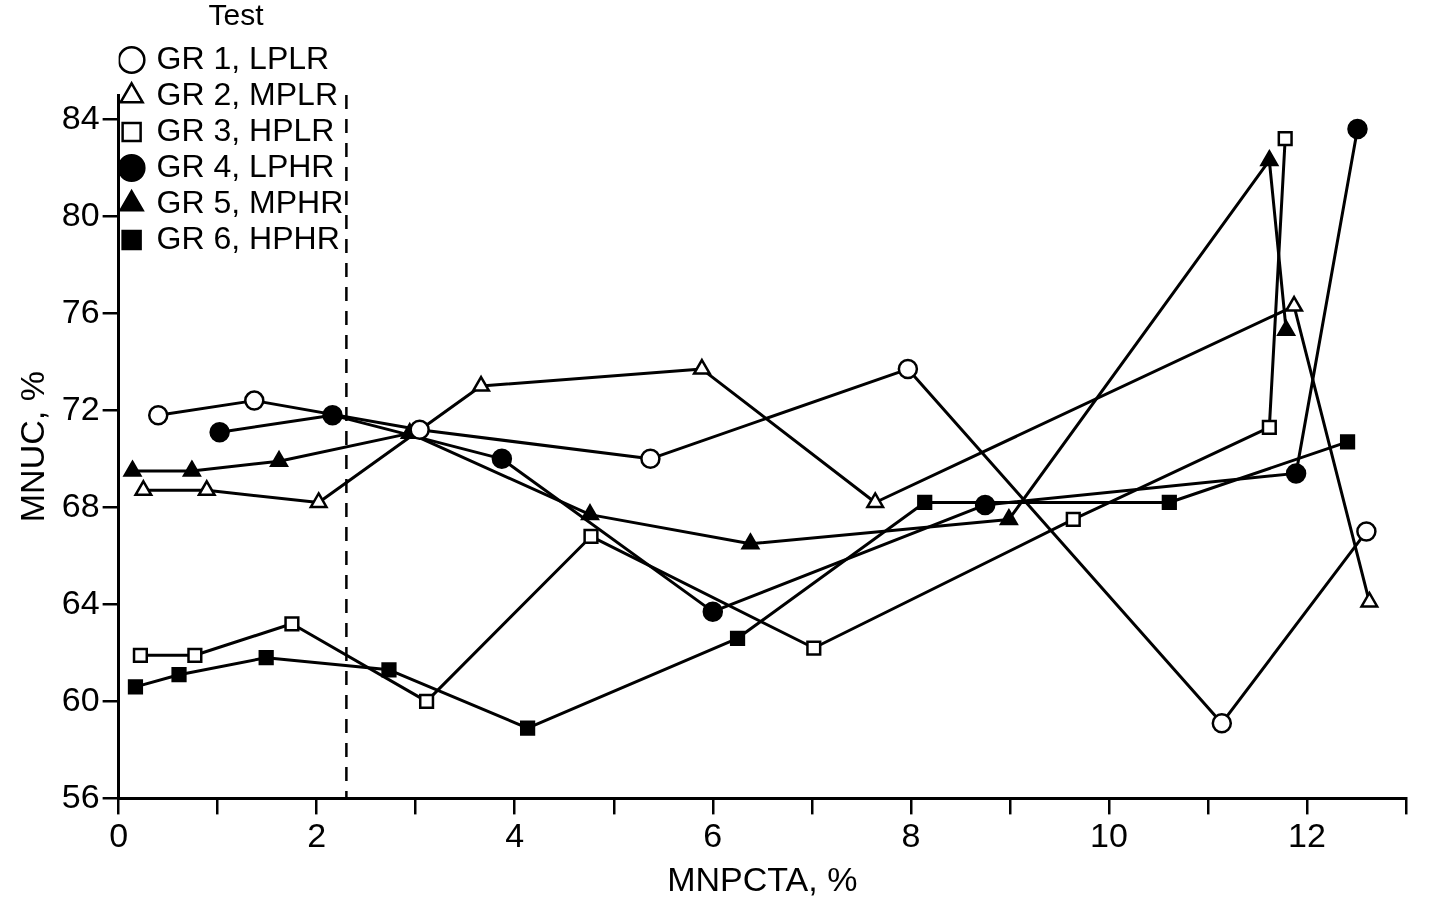 This screenshot has height=912, width=1446. Describe the element at coordinates (250, 201) in the screenshot. I see `legend-label: GR 5, MPHR` at that location.